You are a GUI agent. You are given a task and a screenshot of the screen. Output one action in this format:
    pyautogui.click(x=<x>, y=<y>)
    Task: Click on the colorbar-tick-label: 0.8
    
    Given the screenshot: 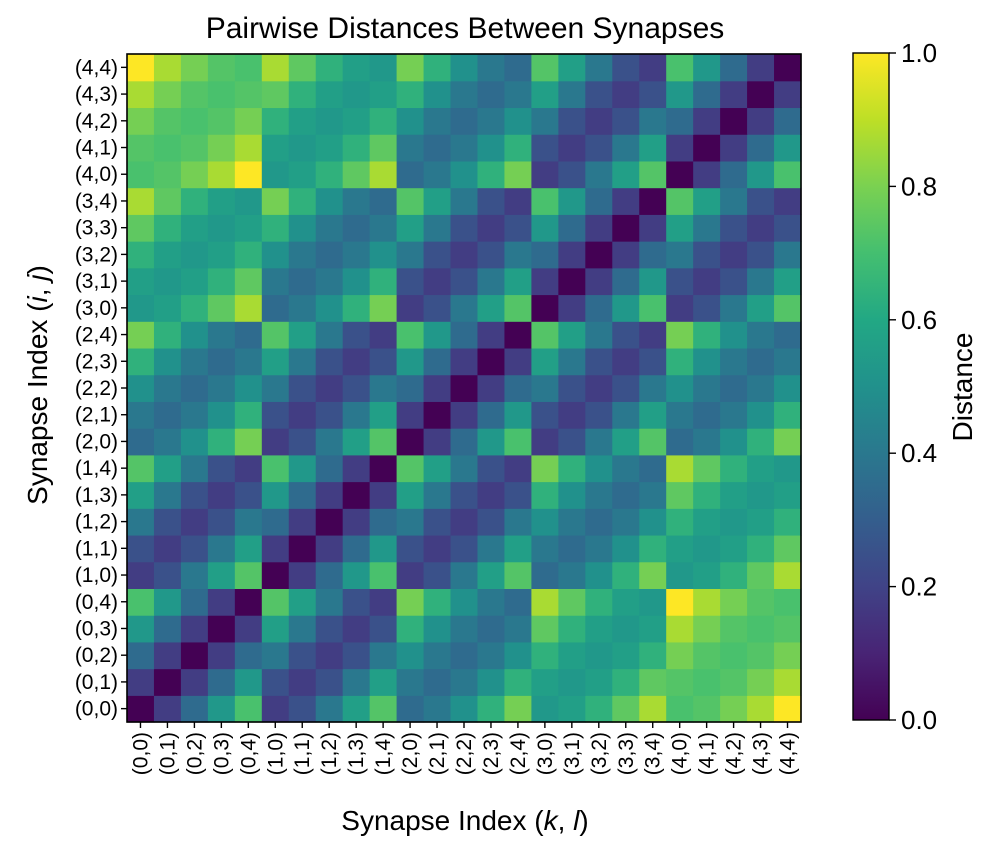 What is the action you would take?
    pyautogui.click(x=919, y=186)
    